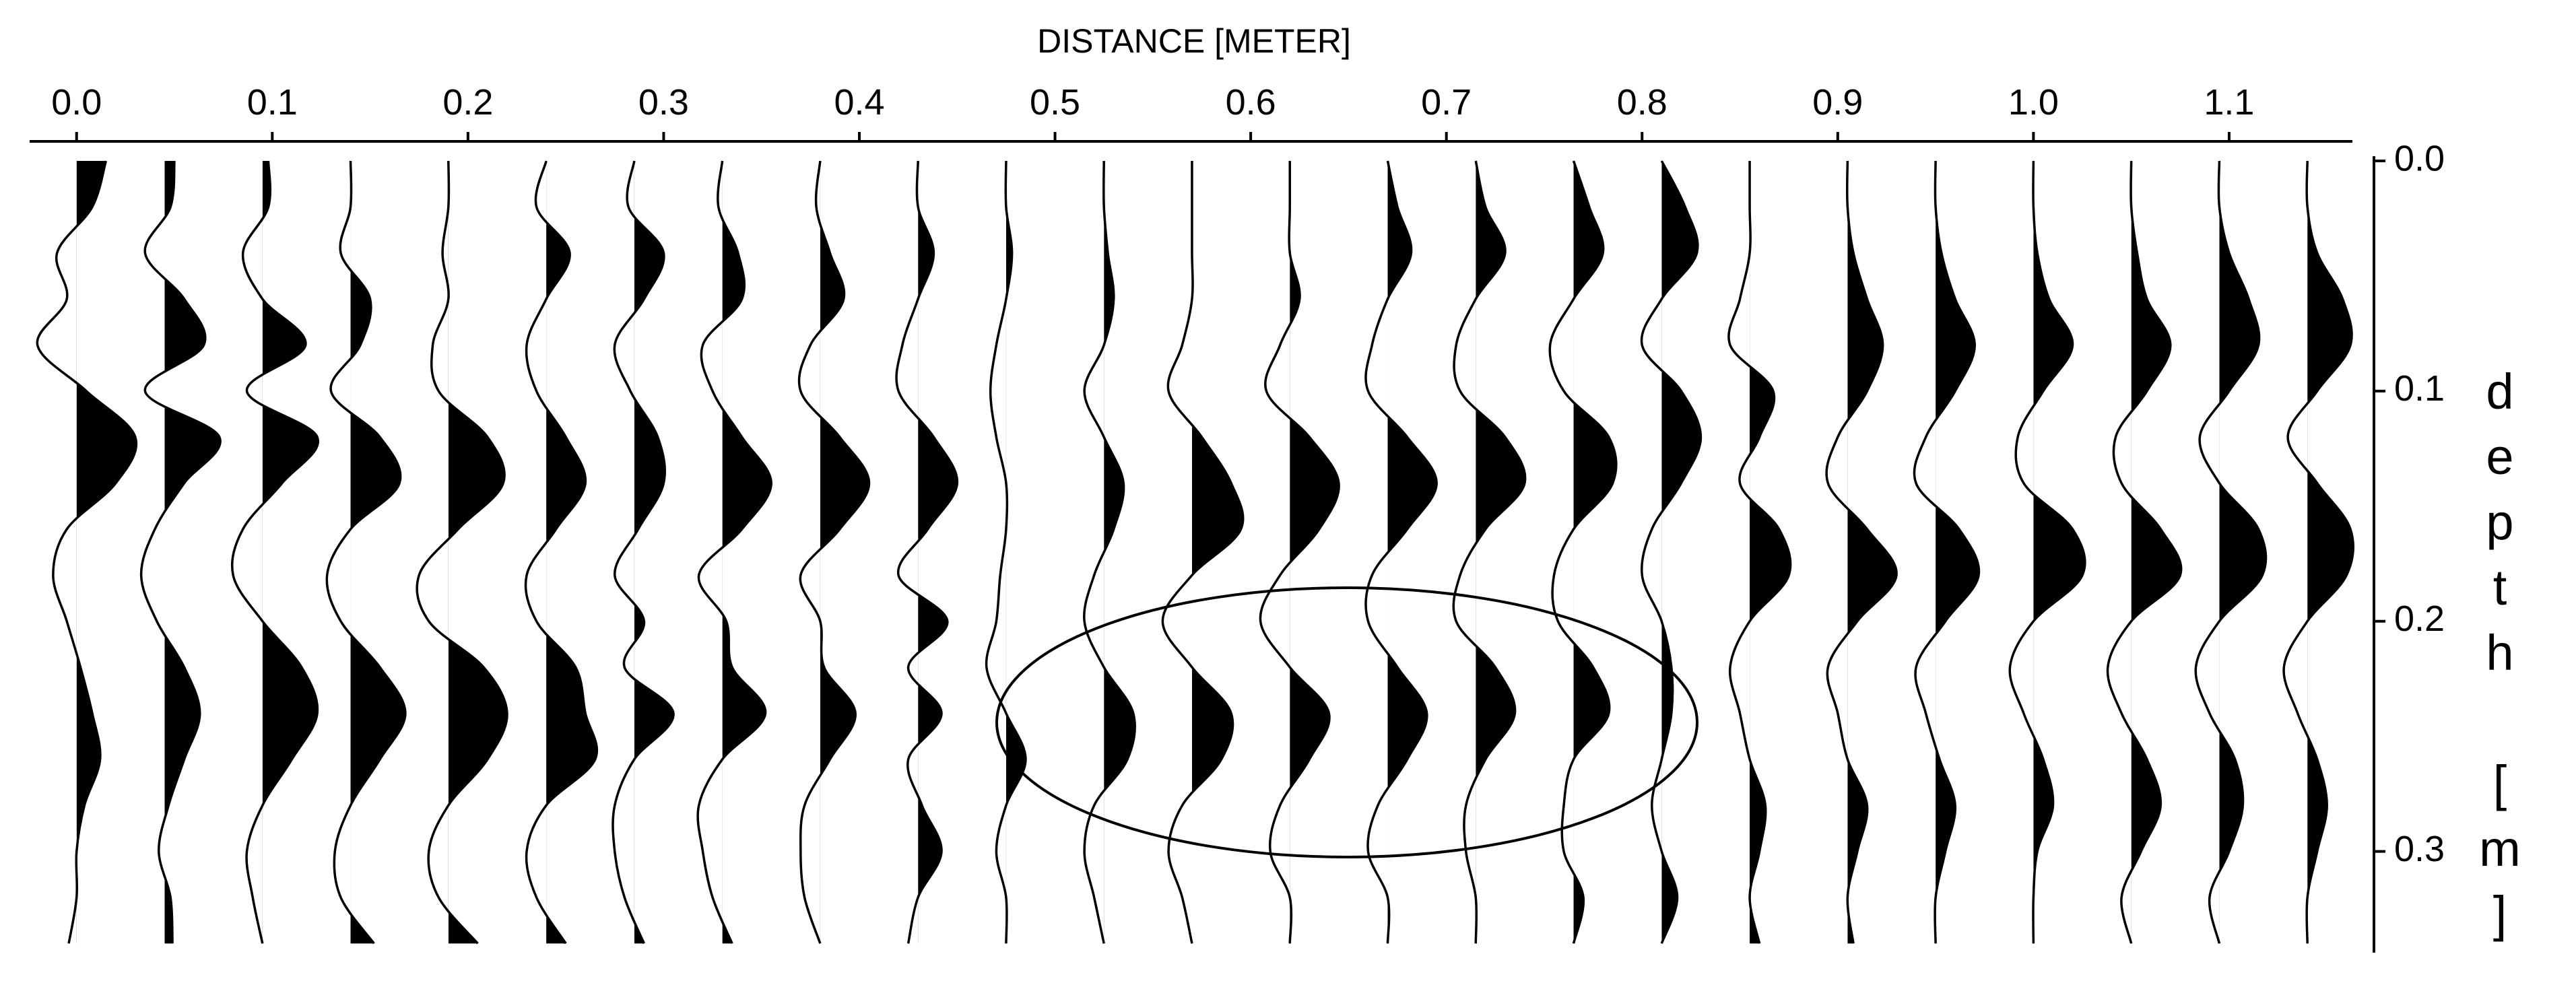  What do you see at coordinates (2419, 849) in the screenshot?
I see `y-tick-label: 0.3` at bounding box center [2419, 849].